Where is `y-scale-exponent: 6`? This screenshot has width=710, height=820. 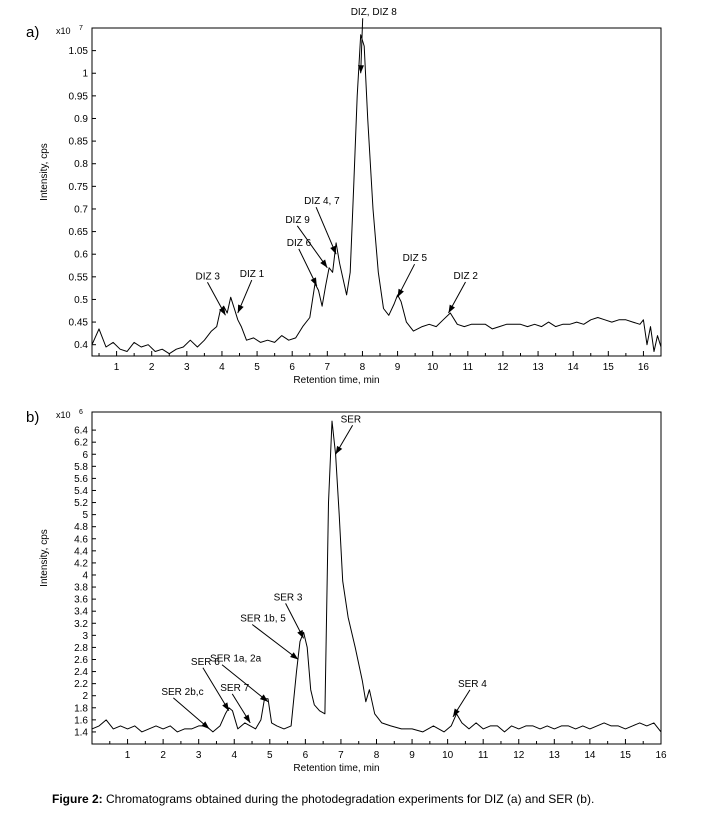
y-scale-exponent: 6 is located at coordinates (81, 412).